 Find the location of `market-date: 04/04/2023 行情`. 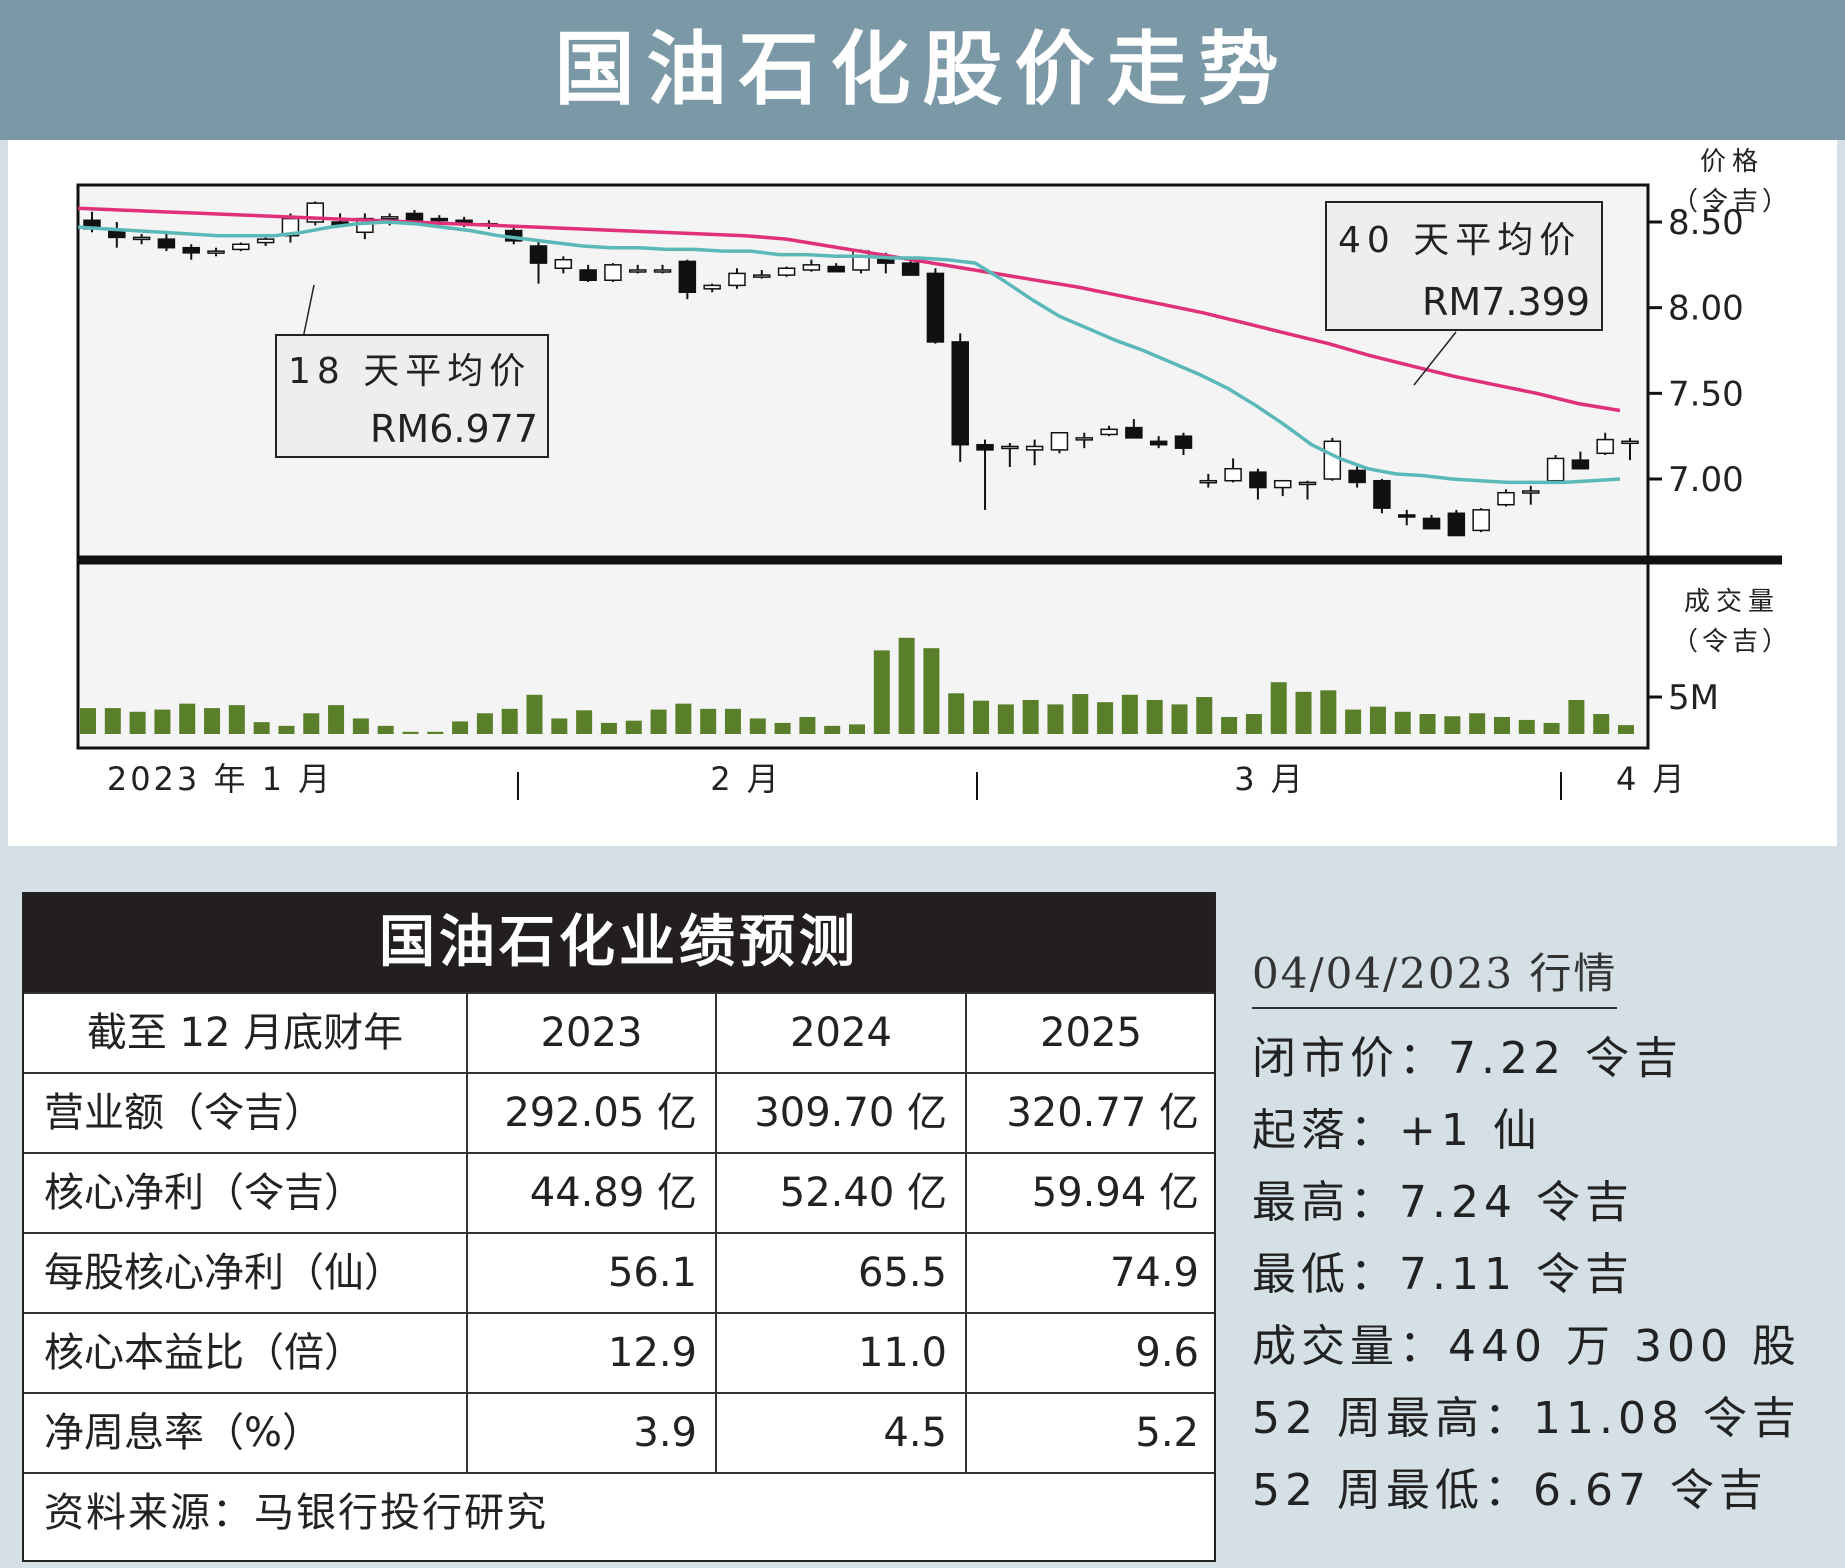

market-date: 04/04/2023 行情 is located at coordinates (1435, 974).